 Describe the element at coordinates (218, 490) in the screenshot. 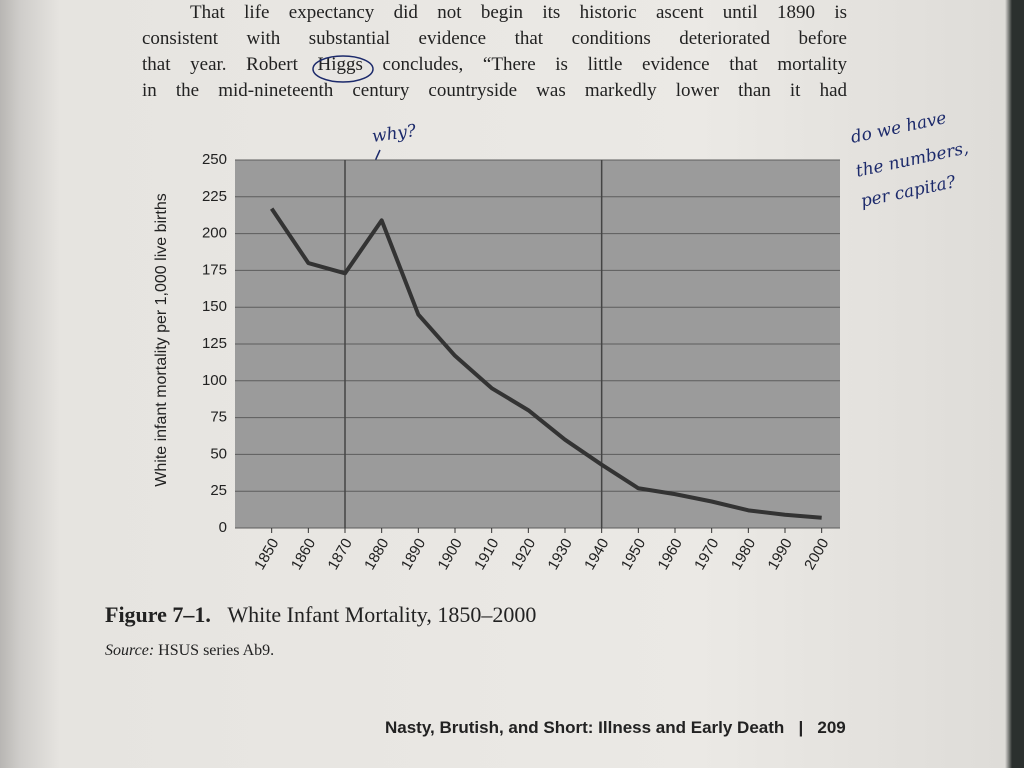

I see `y-tick-label: 25` at that location.